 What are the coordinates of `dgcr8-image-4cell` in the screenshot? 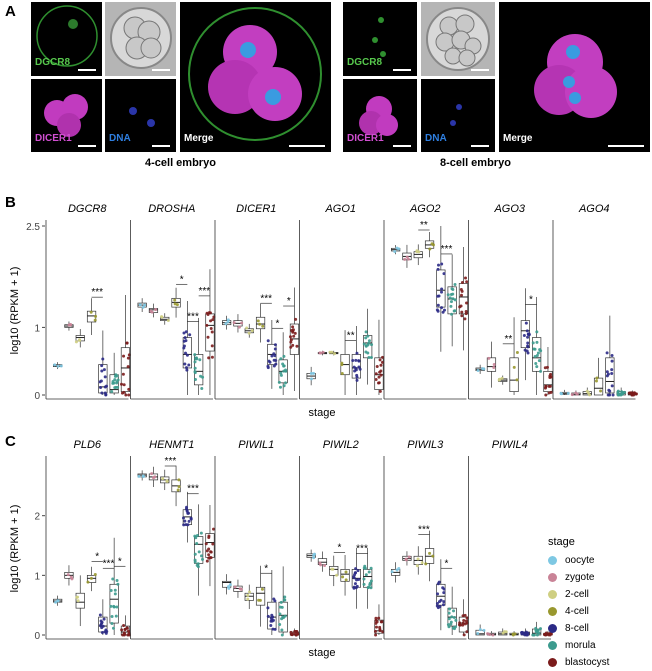 It's located at (67, 36).